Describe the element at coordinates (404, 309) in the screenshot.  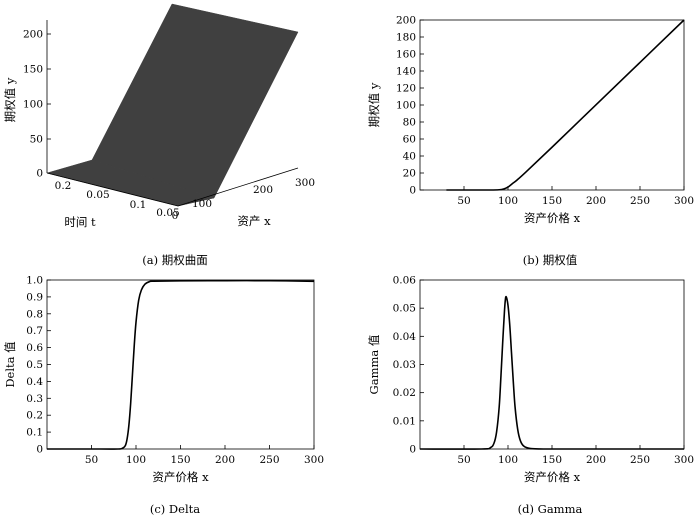
I see `y-tick-label: 0.05` at that location.